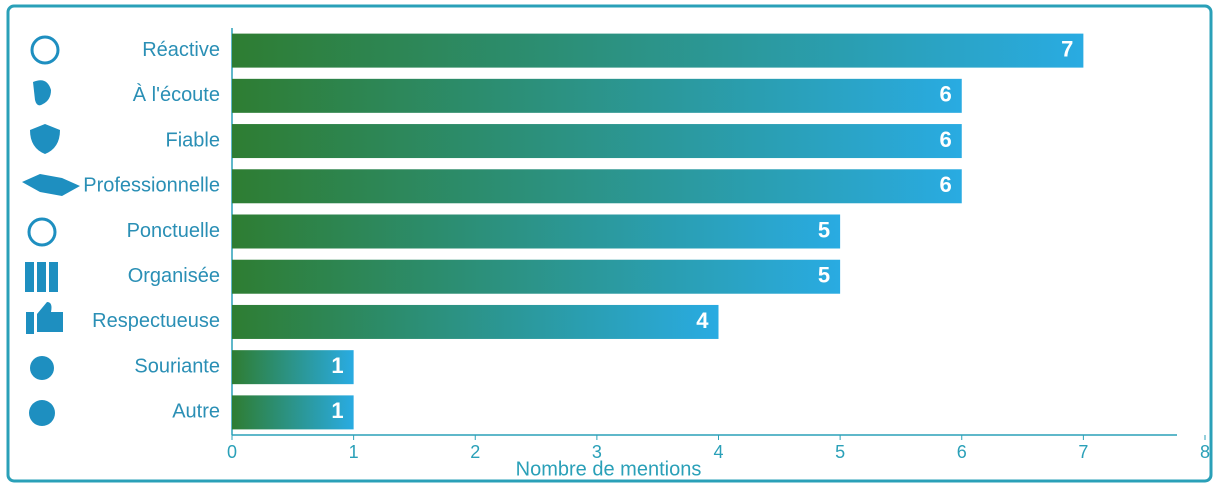 The height and width of the screenshot is (487, 1219). I want to click on value-label: 4, so click(702, 320).